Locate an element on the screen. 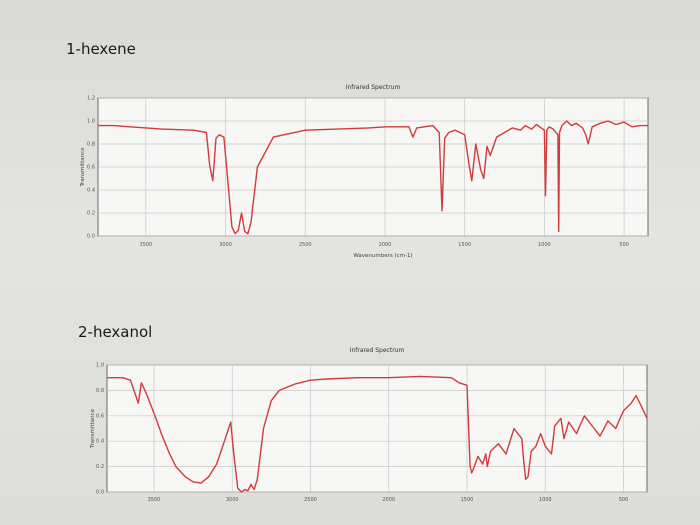 This screenshot has width=700, height=525. chart1-y-tick-label: 0.2 is located at coordinates (91, 214).